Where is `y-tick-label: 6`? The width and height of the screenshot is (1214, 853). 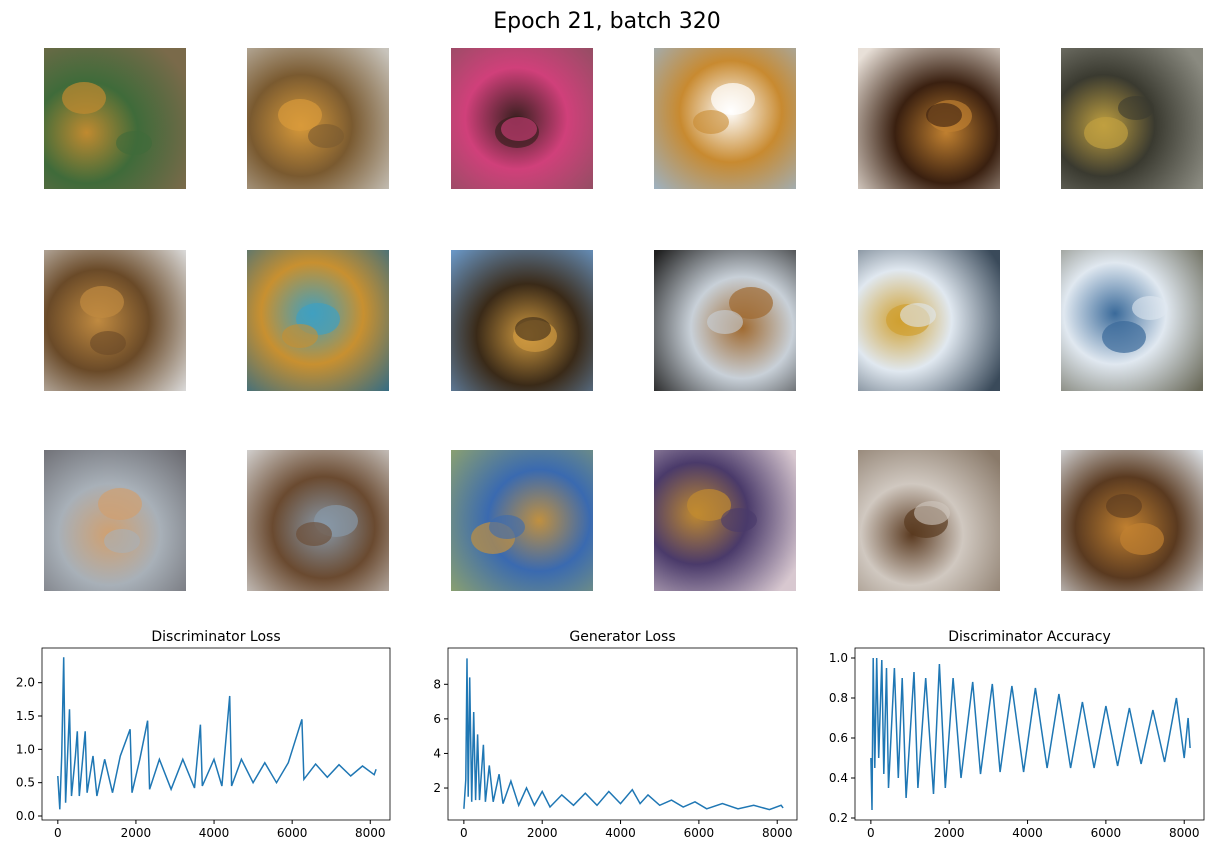
y-tick-label: 6 is located at coordinates (437, 719).